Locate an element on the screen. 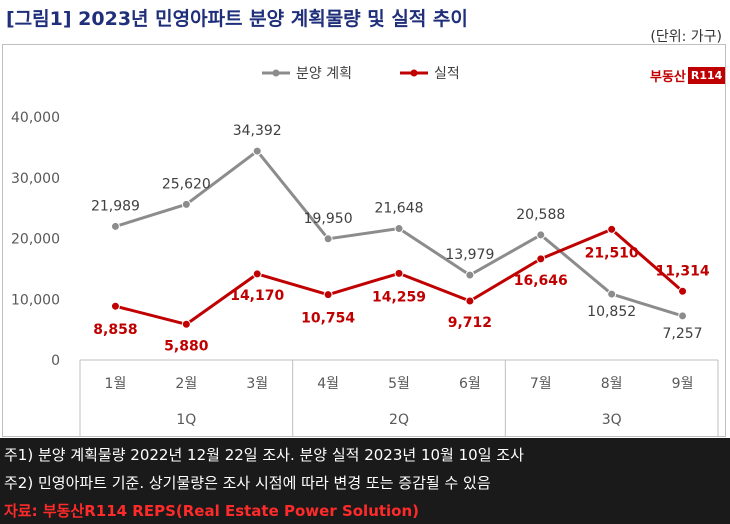 The width and height of the screenshot is (730, 524). data-label: 16,646 is located at coordinates (541, 281).